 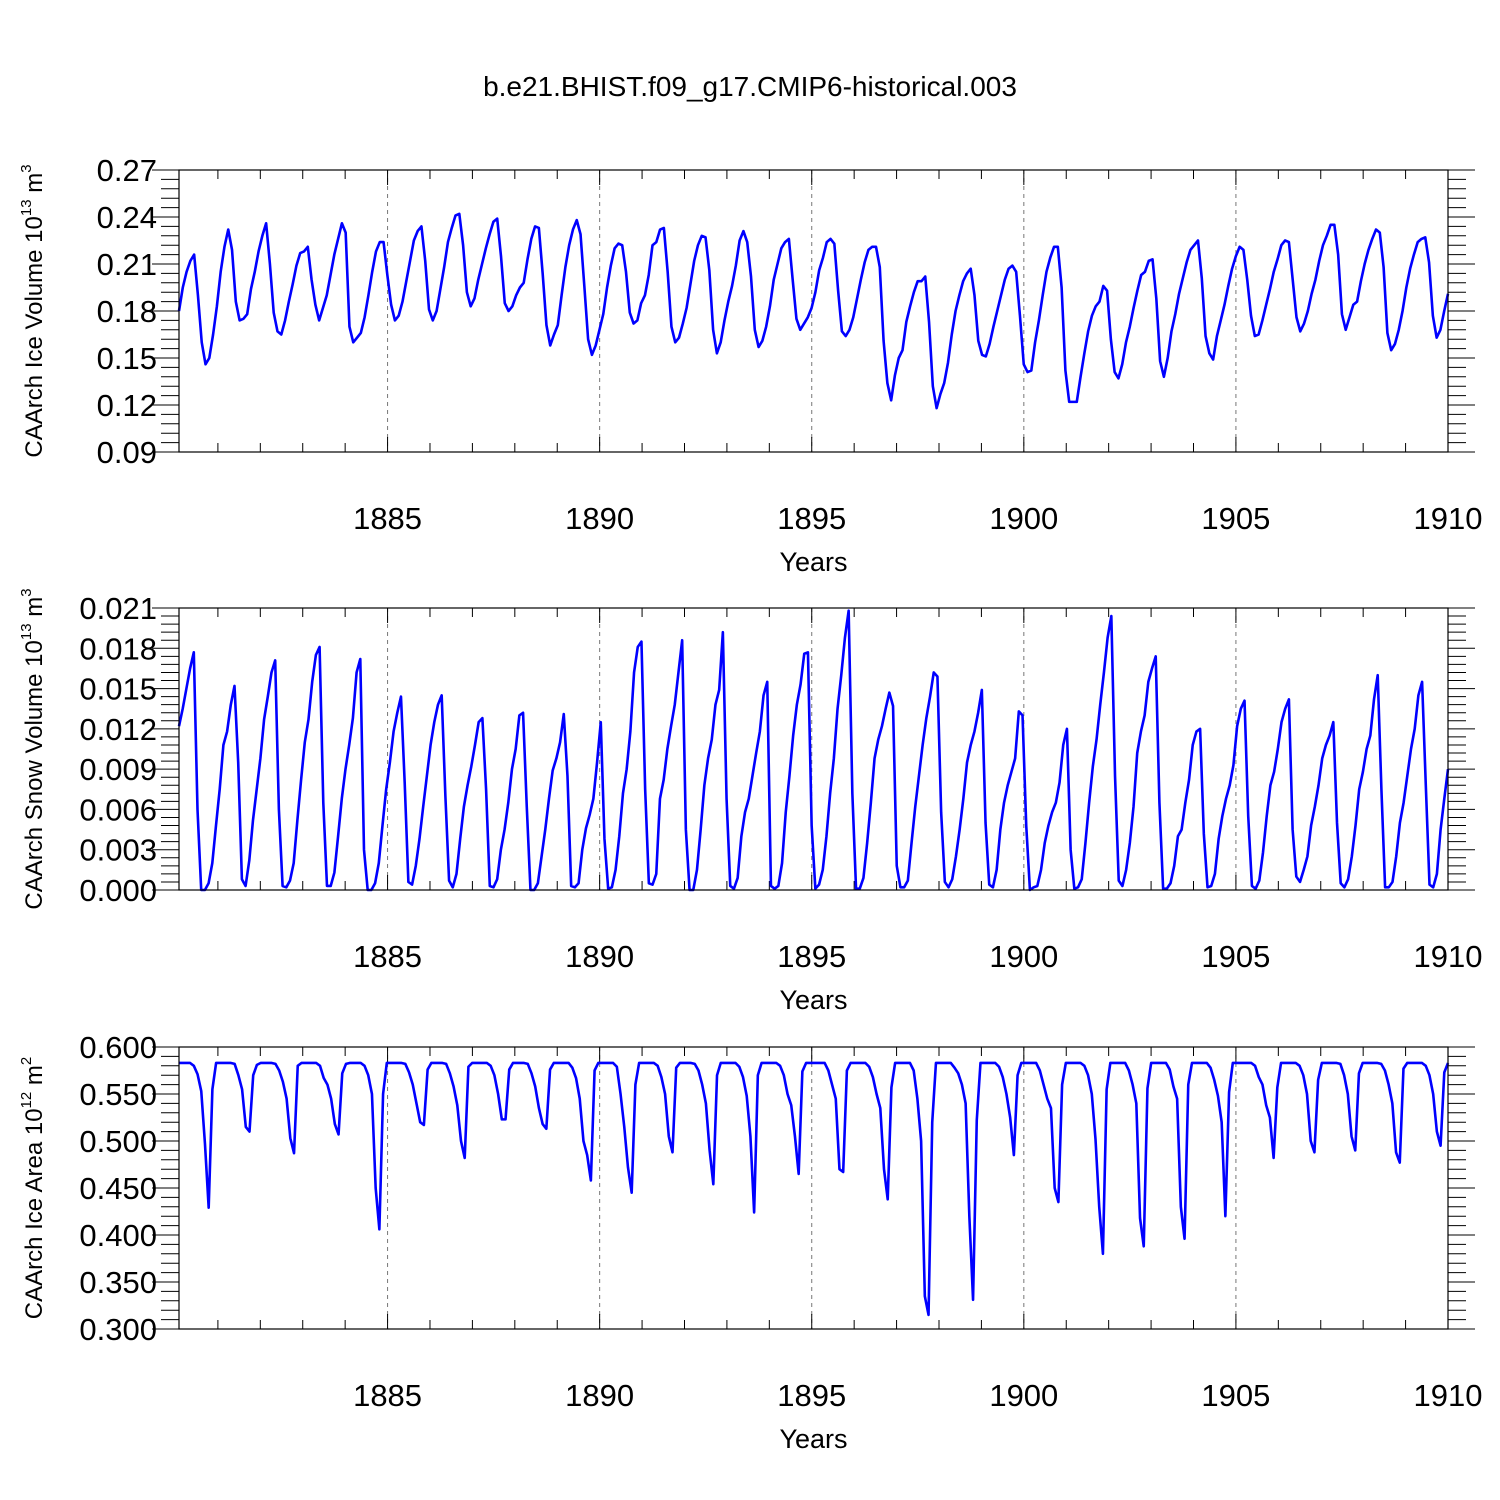 I want to click on y-tick-label: 0.27, so click(x=127, y=170).